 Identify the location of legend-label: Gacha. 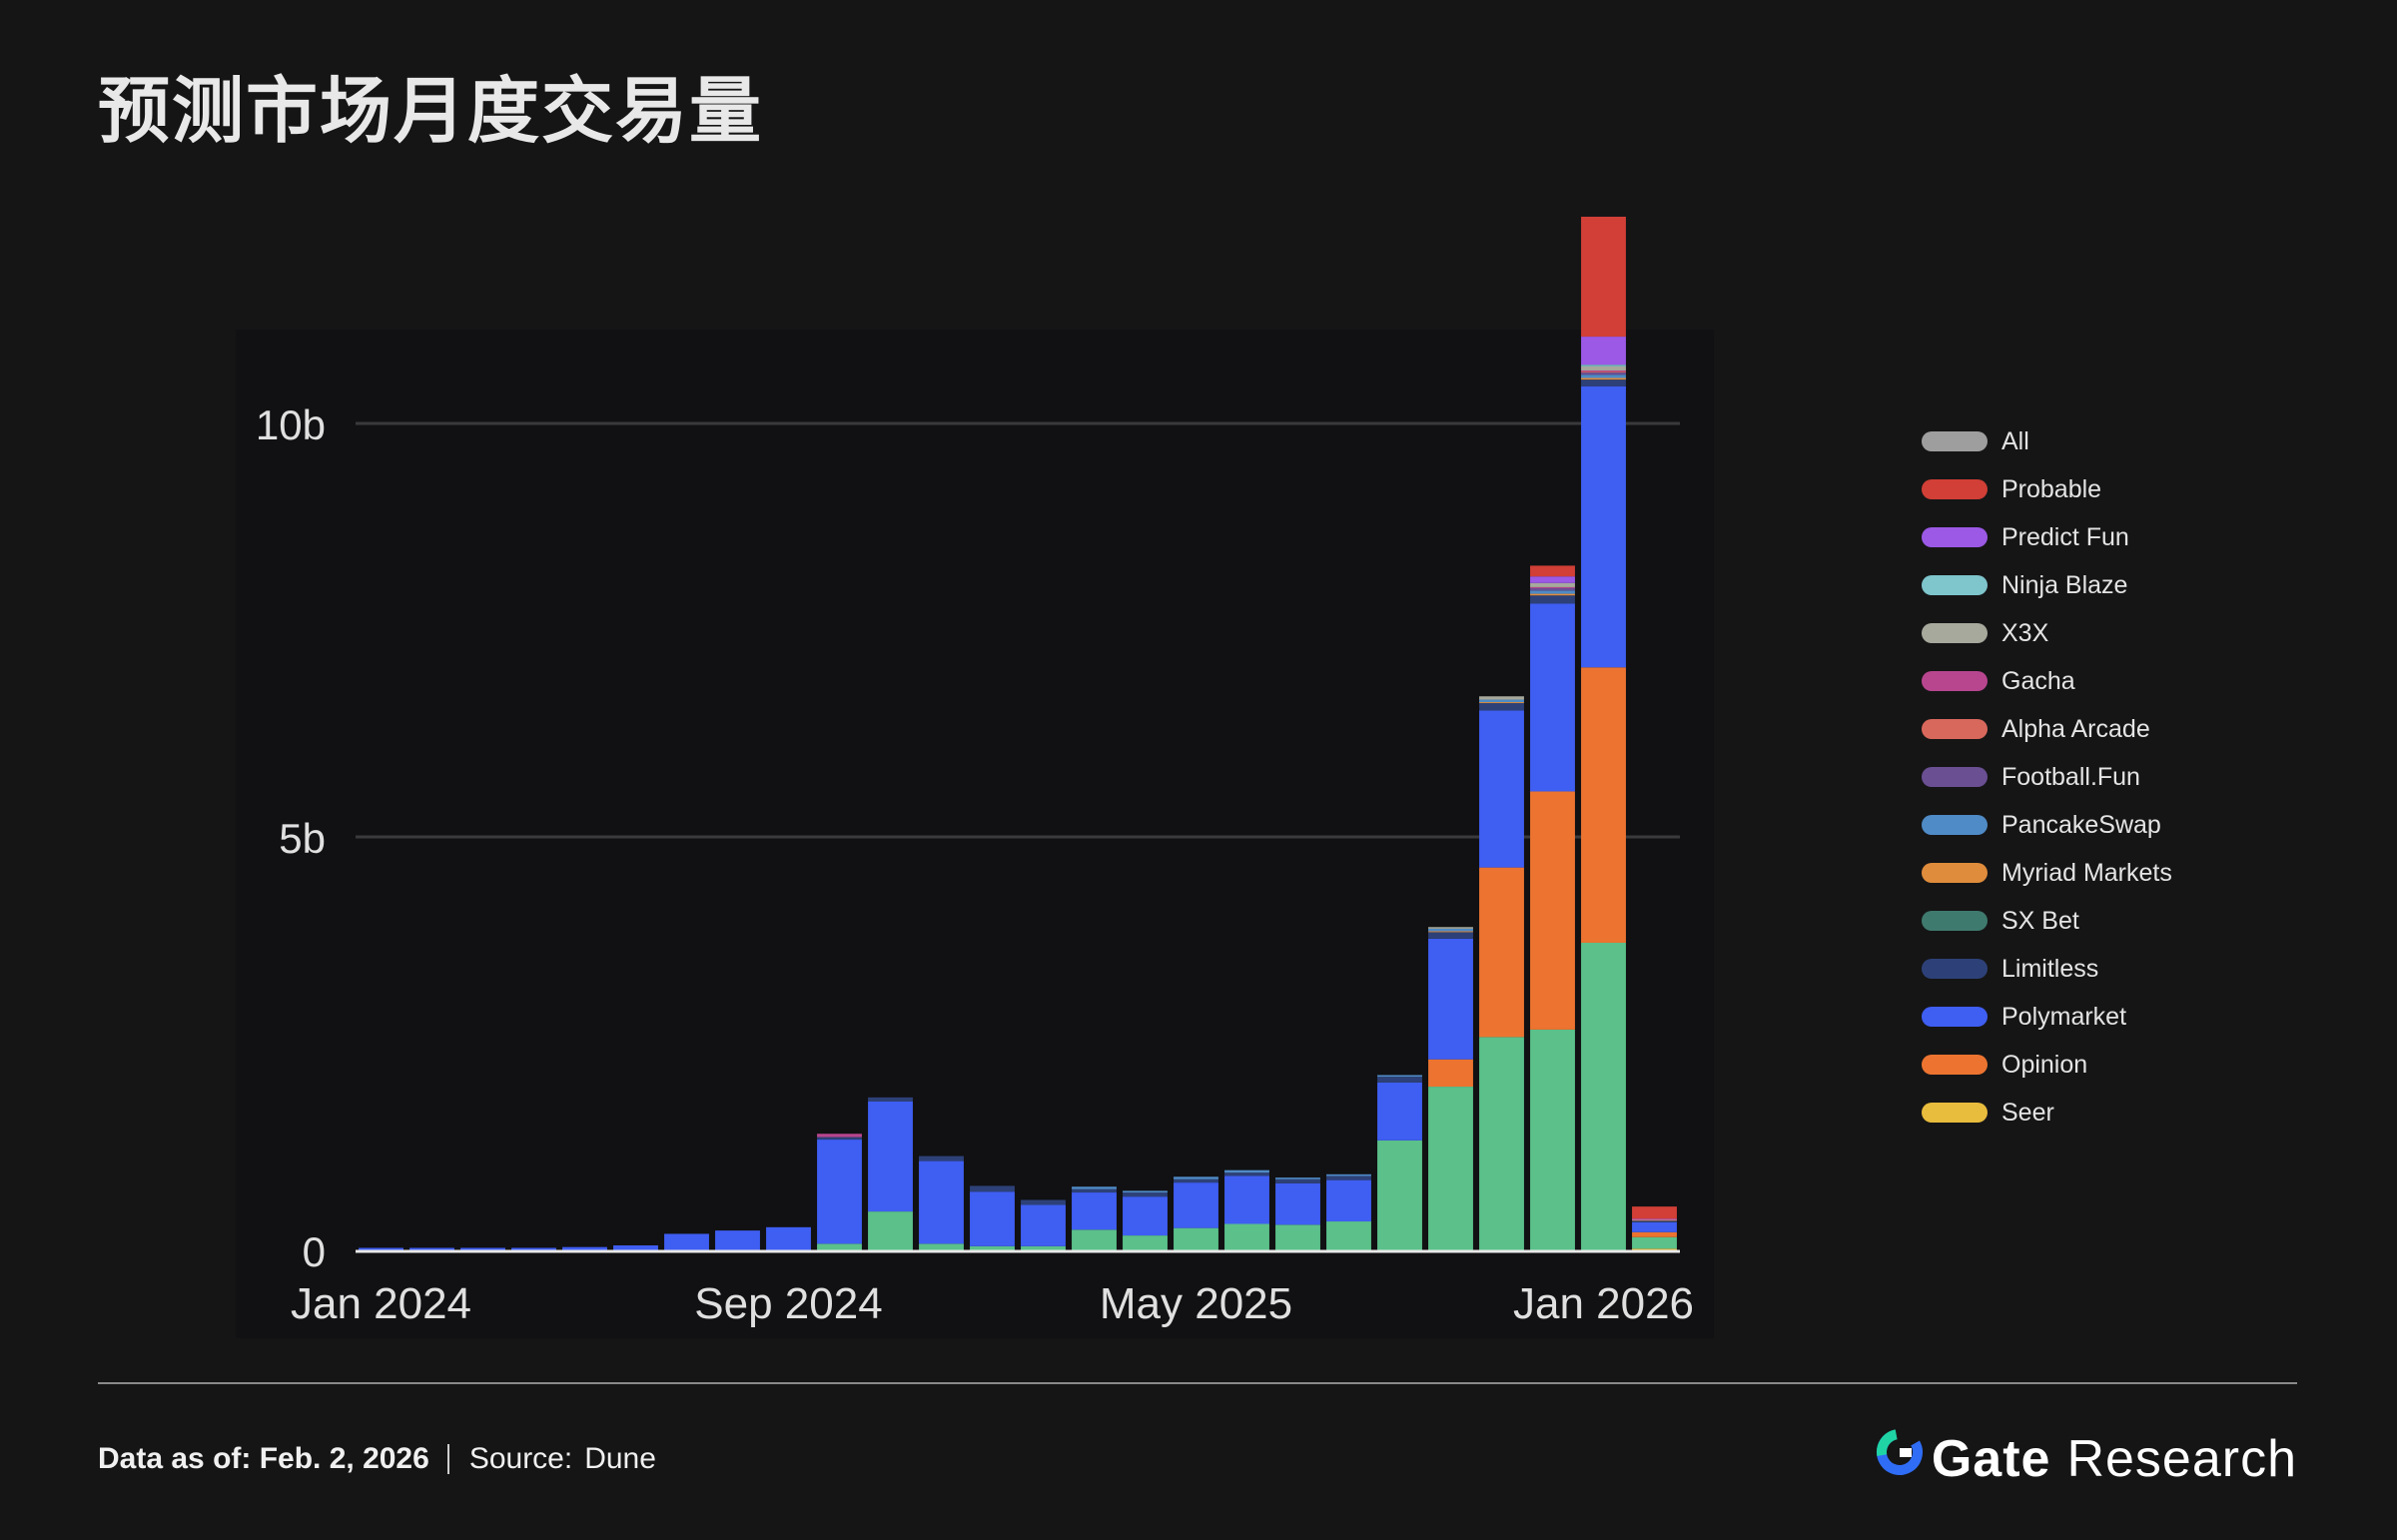
(2038, 681).